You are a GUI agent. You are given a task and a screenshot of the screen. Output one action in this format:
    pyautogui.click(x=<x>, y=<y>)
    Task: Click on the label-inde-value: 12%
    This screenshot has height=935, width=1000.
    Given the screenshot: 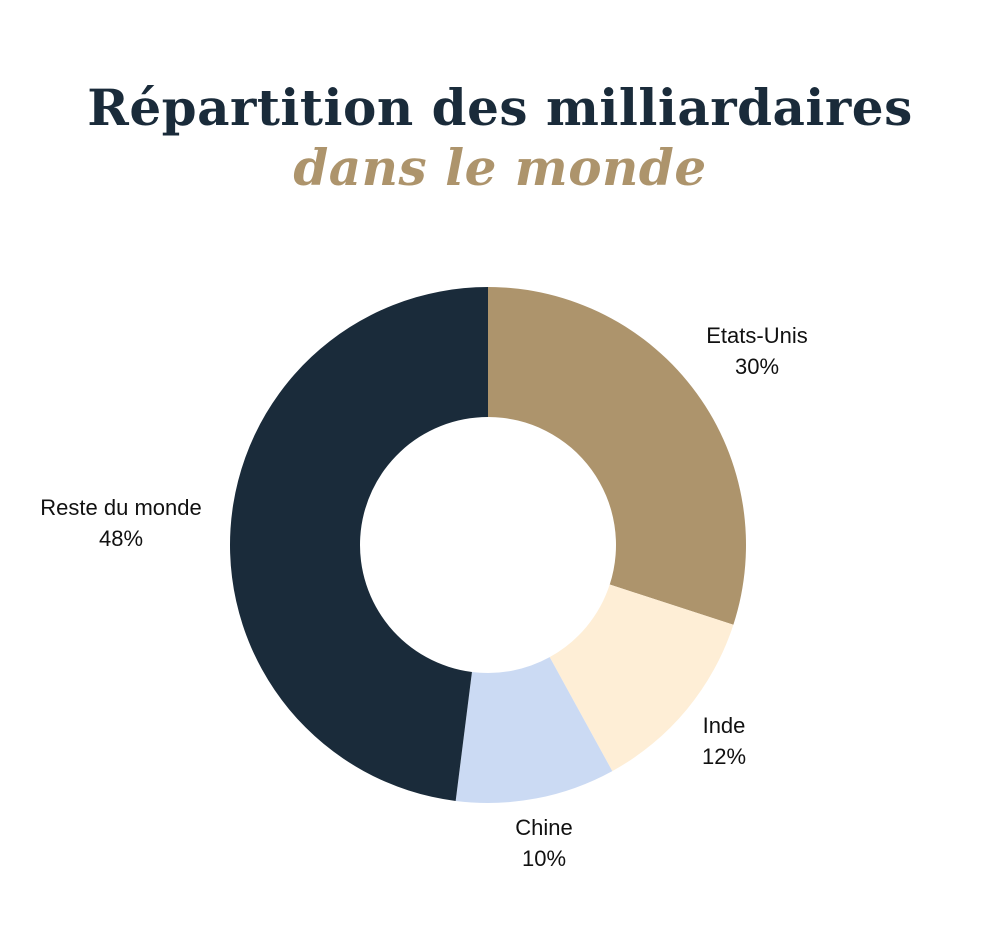 What is the action you would take?
    pyautogui.click(x=724, y=756)
    